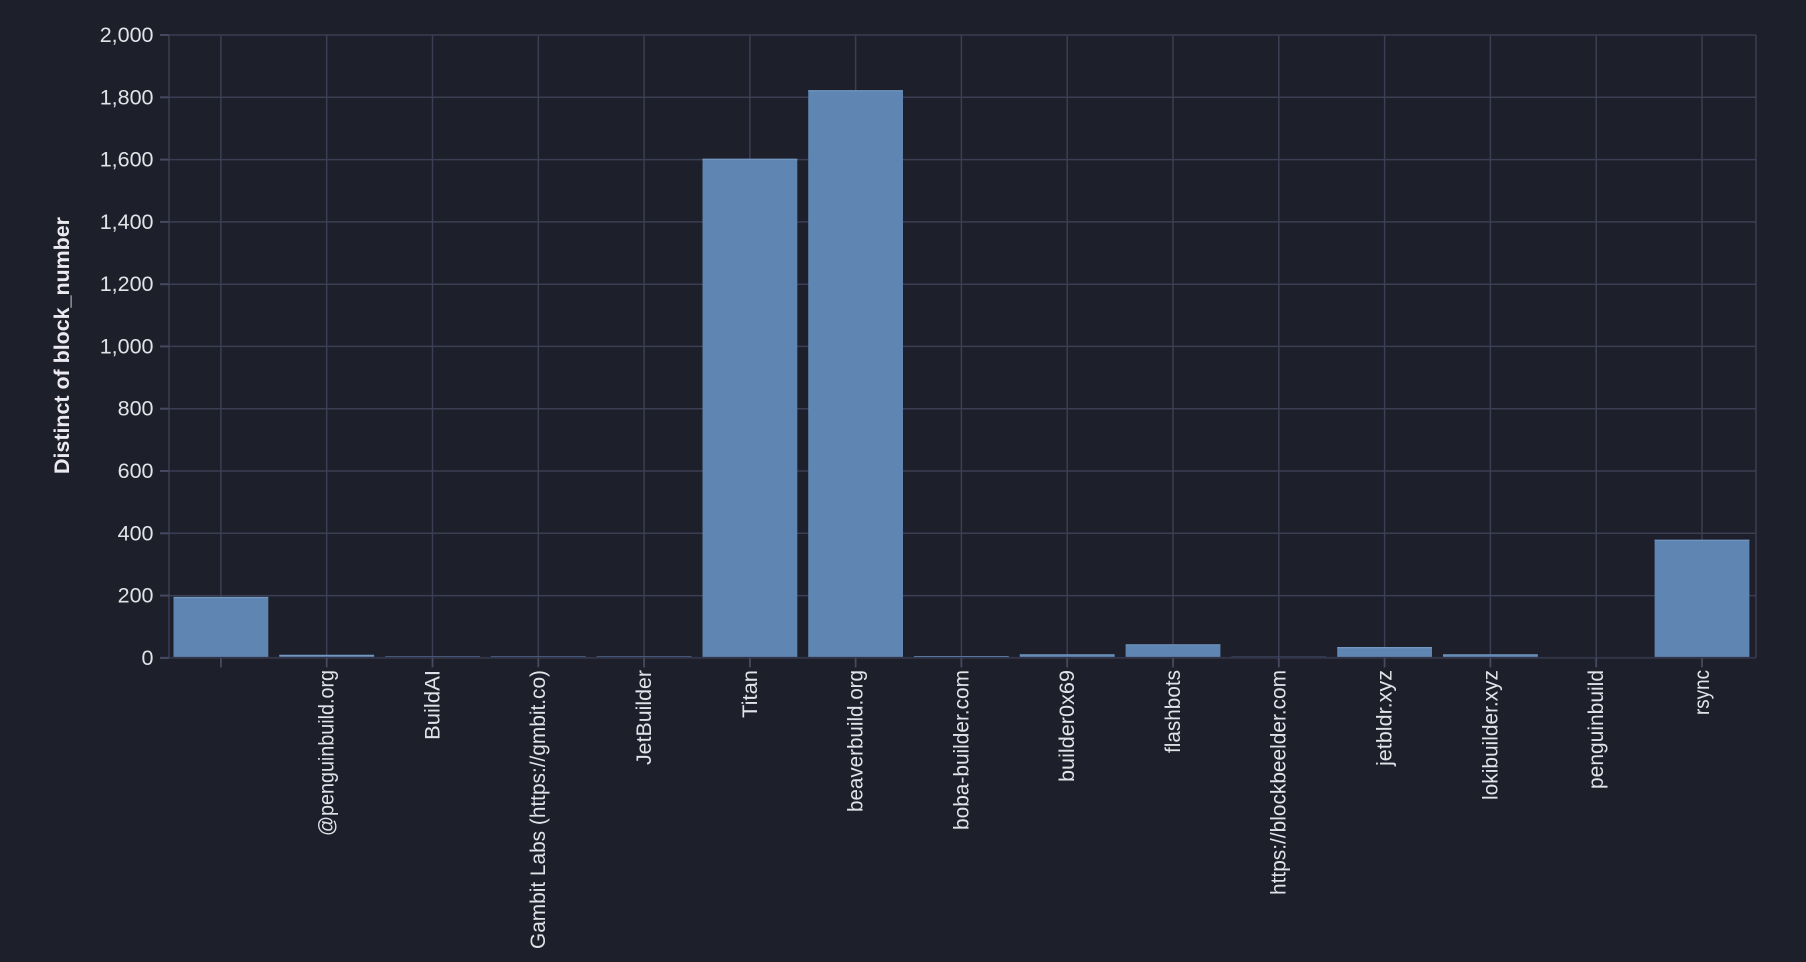 This screenshot has width=1806, height=962. Describe the element at coordinates (127, 346) in the screenshot. I see `svg-text: 1,000` at that location.